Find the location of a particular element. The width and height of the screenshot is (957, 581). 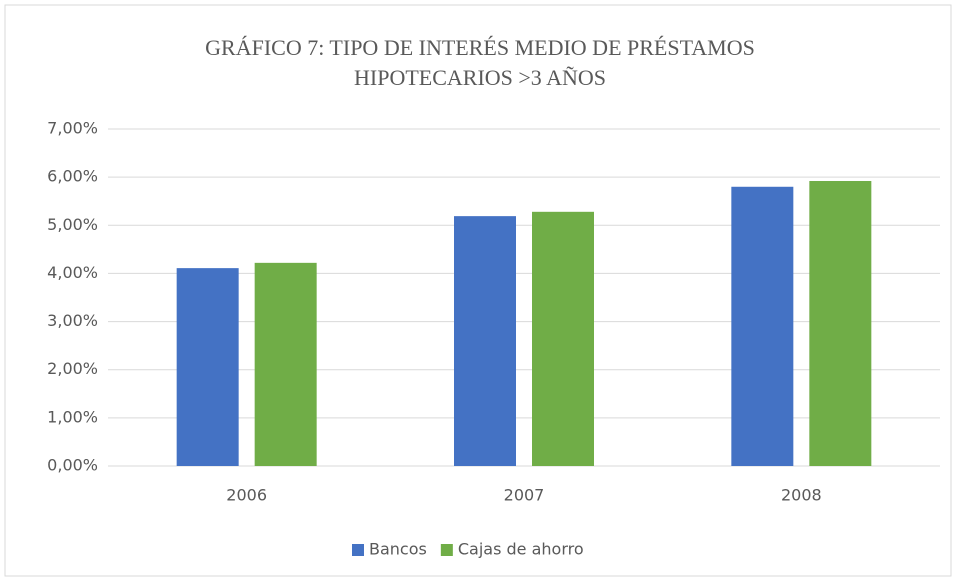

y-tick-label: 4,00% is located at coordinates (72, 272).